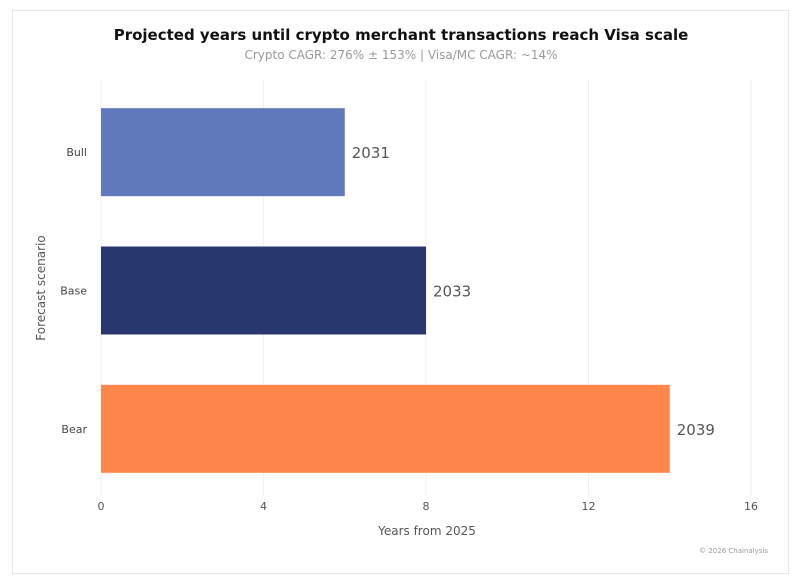 Image resolution: width=802 pixels, height=581 pixels. What do you see at coordinates (101, 506) in the screenshot?
I see `x-tick-label: 0` at bounding box center [101, 506].